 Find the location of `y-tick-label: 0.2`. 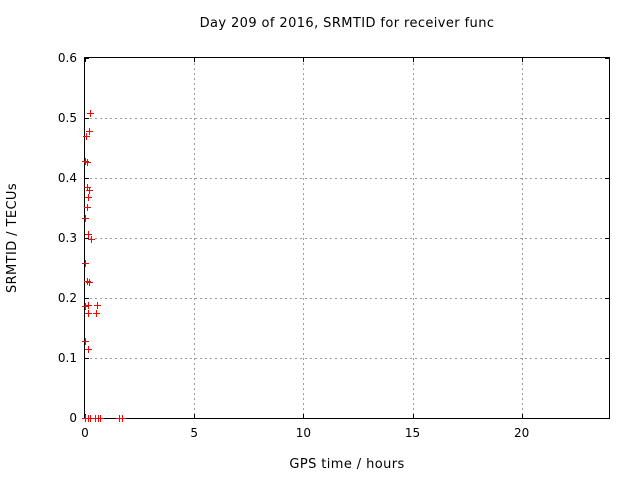

y-tick-label: 0.2 is located at coordinates (67, 298).